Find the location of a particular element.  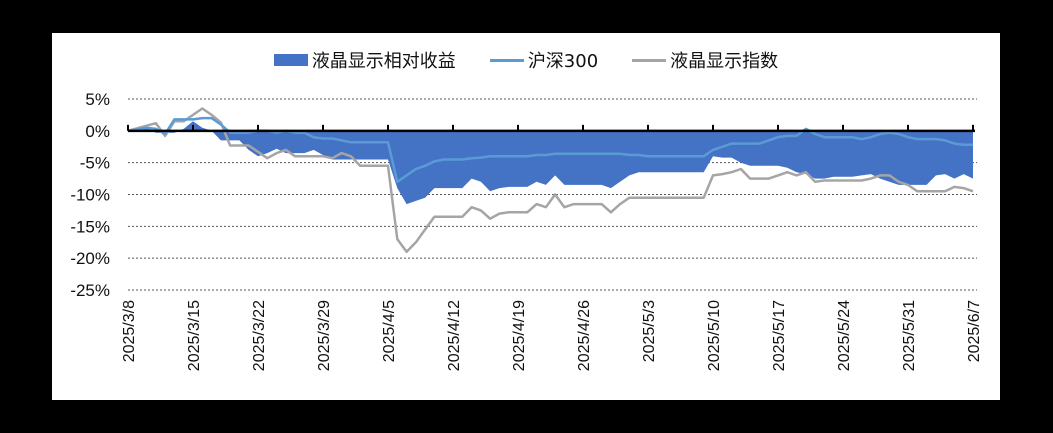

chart-legend: 液晶显示相对收益 沪深300 液晶显示指数 is located at coordinates (526, 60).